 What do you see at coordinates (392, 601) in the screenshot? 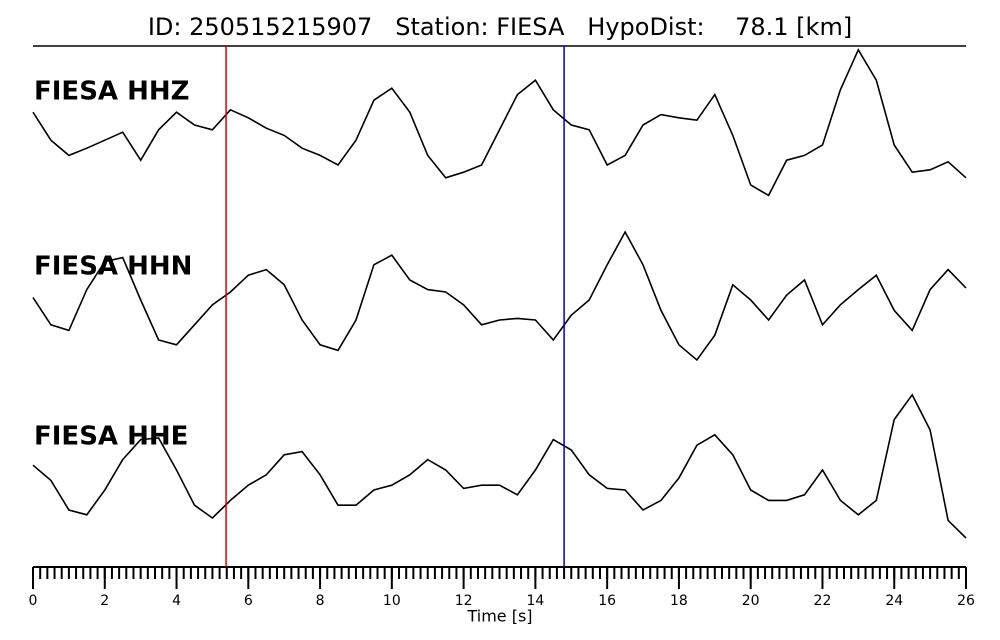
I see `x-tick-label: 10` at bounding box center [392, 601].